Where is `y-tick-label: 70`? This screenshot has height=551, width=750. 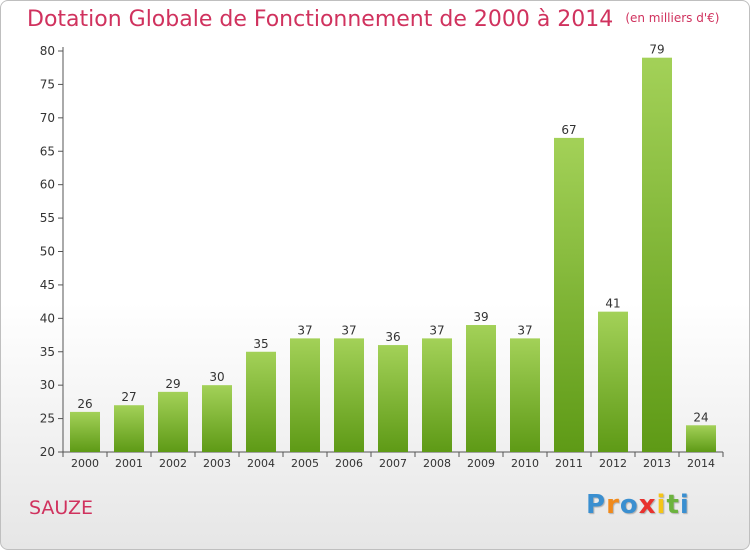 y-tick-label: 70 is located at coordinates (47, 118).